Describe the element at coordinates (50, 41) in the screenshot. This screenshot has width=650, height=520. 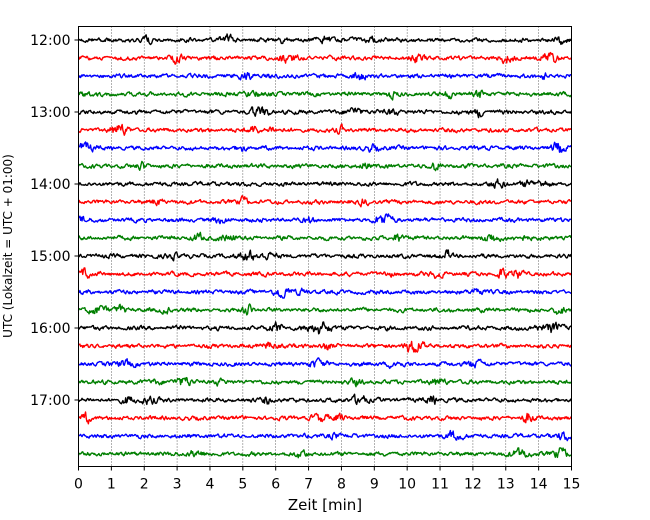
I see `y-tick-label: 12:00` at that location.